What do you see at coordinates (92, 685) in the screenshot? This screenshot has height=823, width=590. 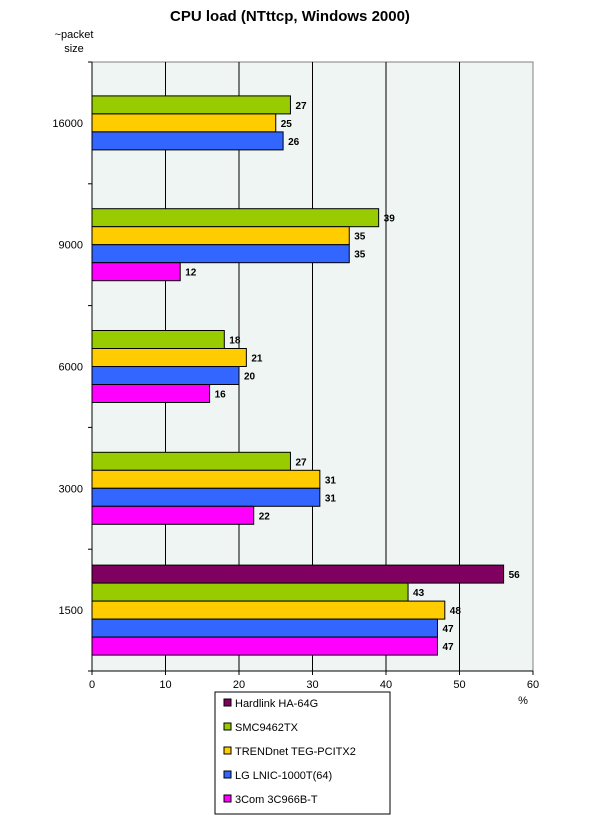 I see `x-tick-label: 0` at bounding box center [92, 685].